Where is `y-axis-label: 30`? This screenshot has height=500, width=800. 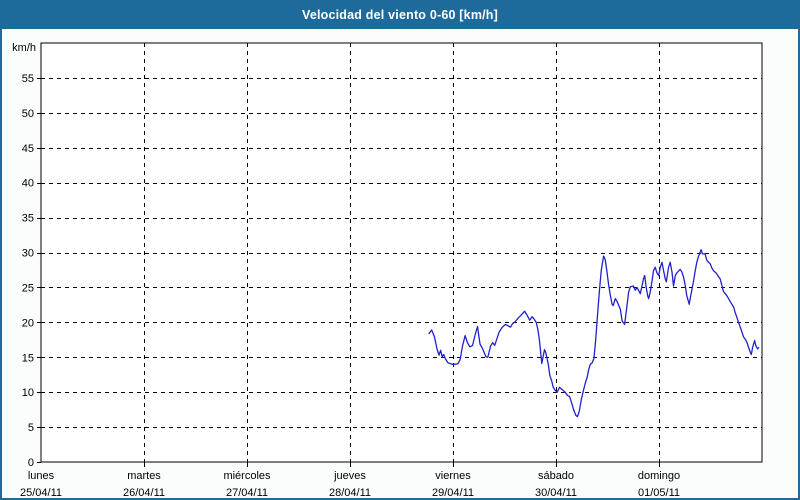 y-axis-label: 30 is located at coordinates (28, 254).